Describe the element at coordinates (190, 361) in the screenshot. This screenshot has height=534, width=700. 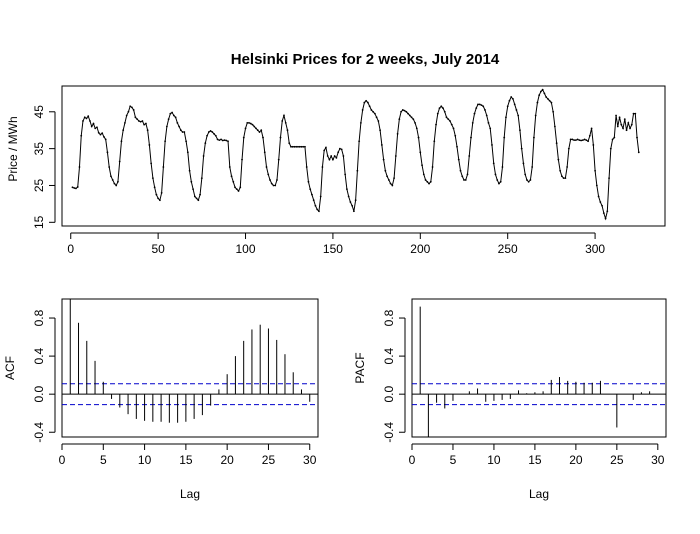
I see `acf-bars` at that location.